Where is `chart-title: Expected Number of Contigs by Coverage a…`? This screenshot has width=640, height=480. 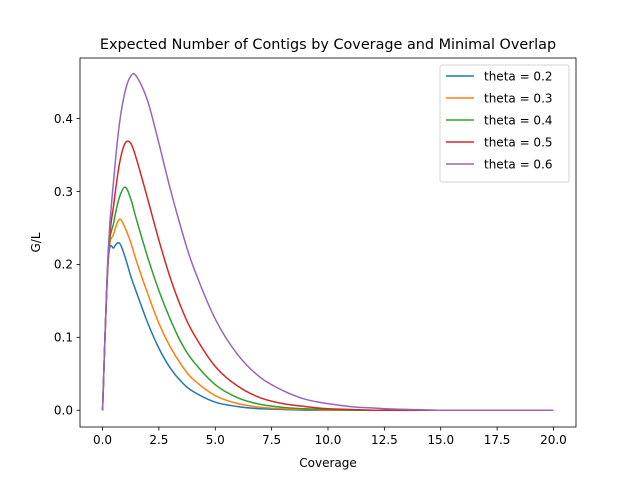 chart-title: Expected Number of Contigs by Coverage a… is located at coordinates (328, 45).